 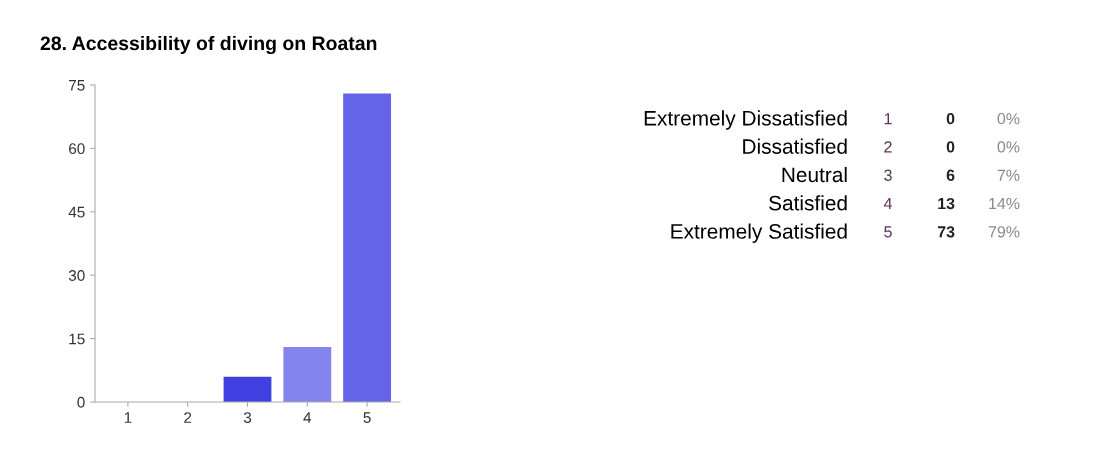 What do you see at coordinates (887, 204) in the screenshot?
I see `category-label: 4` at bounding box center [887, 204].